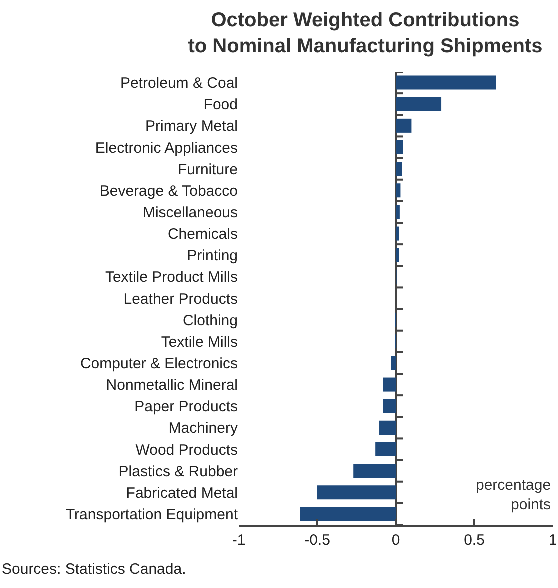  Describe the element at coordinates (203, 235) in the screenshot. I see `y-tick-label: Chemicals` at that location.